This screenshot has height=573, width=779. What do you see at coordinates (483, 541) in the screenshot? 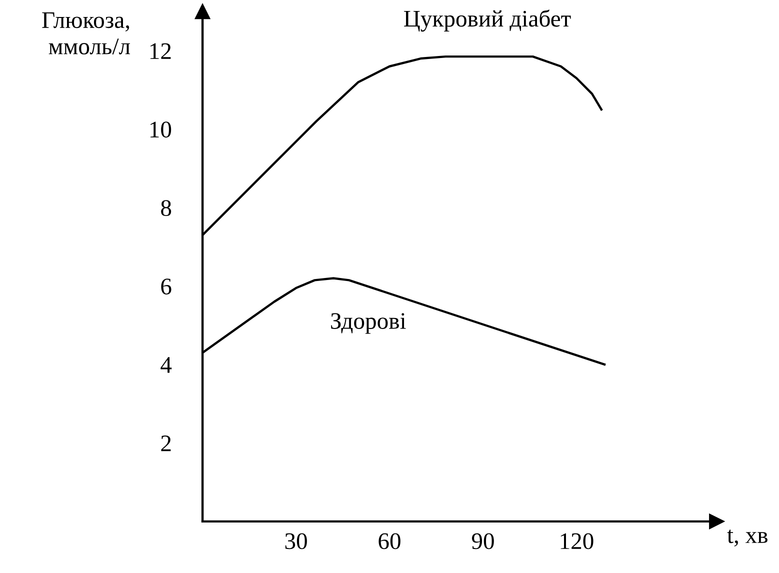
I see `x-tick-label: 90` at bounding box center [483, 541].